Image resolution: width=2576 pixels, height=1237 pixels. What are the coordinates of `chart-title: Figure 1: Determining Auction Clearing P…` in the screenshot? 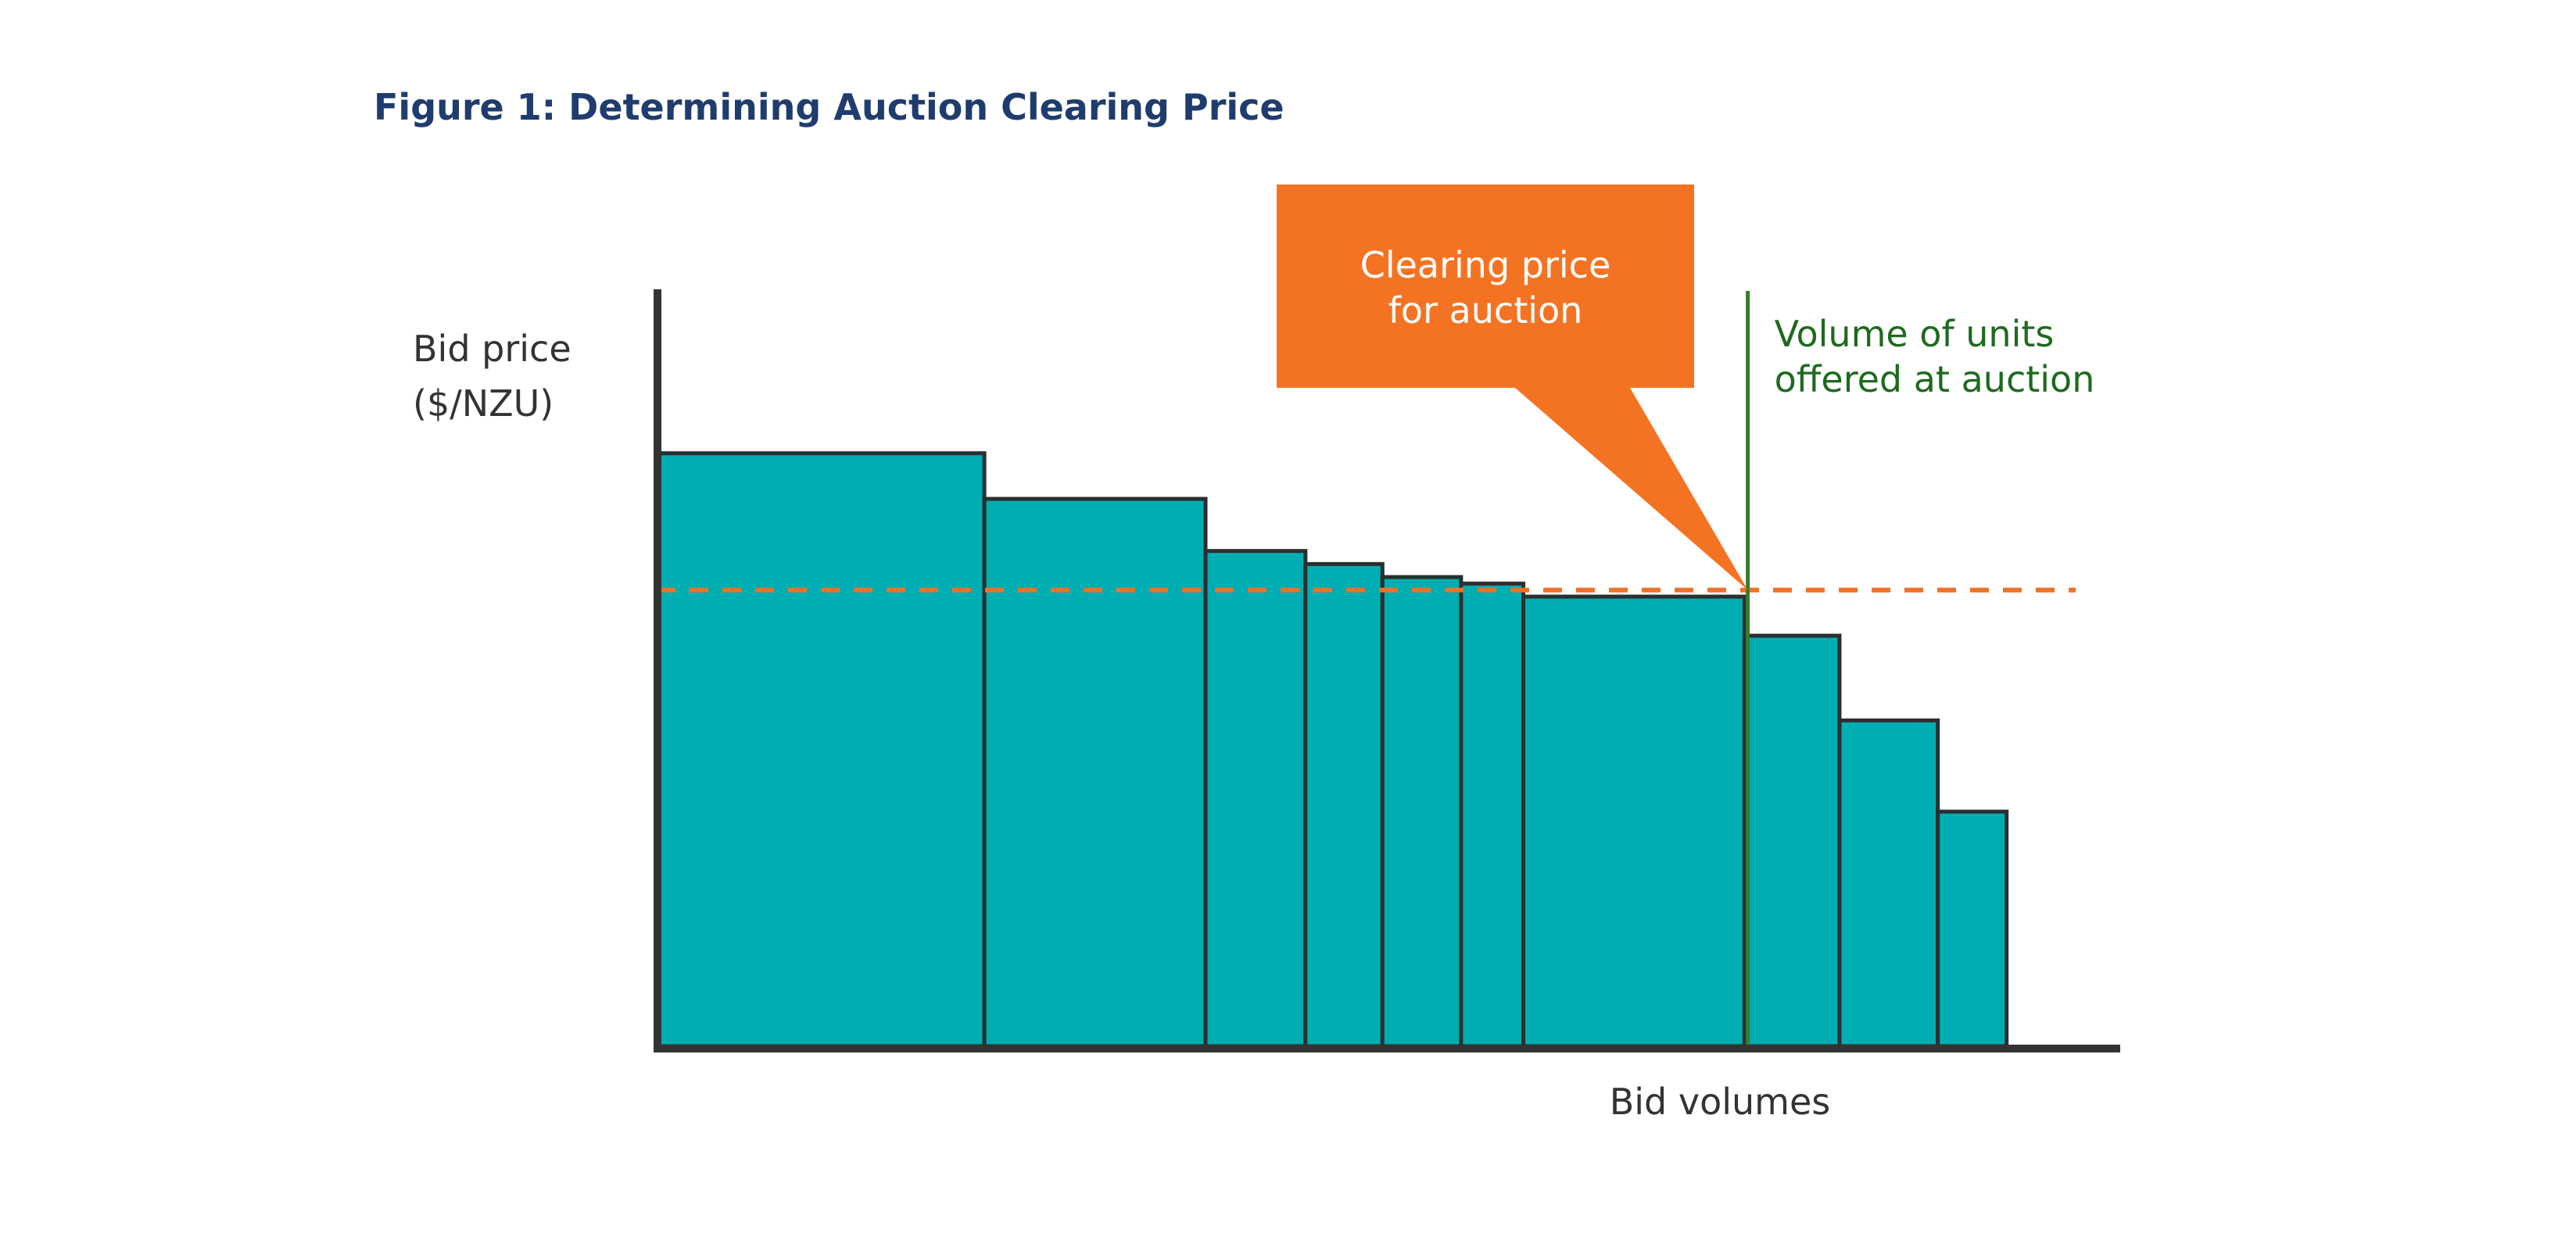 It's located at (829, 107).